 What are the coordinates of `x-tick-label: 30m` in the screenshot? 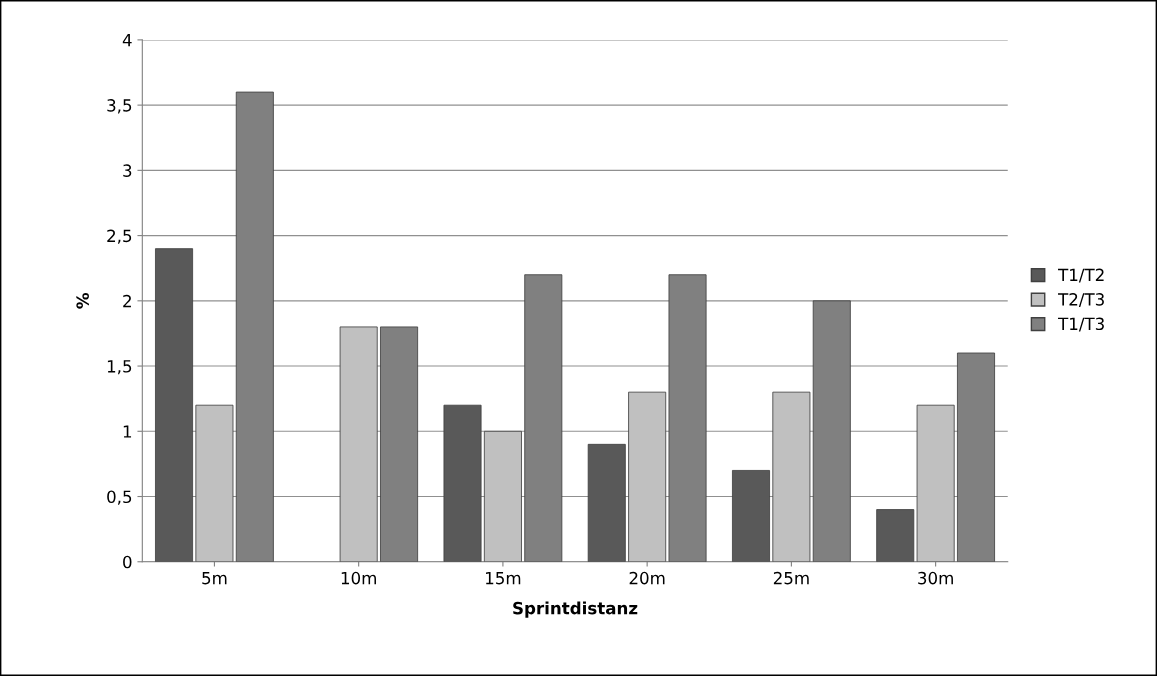 It's located at (935, 578).